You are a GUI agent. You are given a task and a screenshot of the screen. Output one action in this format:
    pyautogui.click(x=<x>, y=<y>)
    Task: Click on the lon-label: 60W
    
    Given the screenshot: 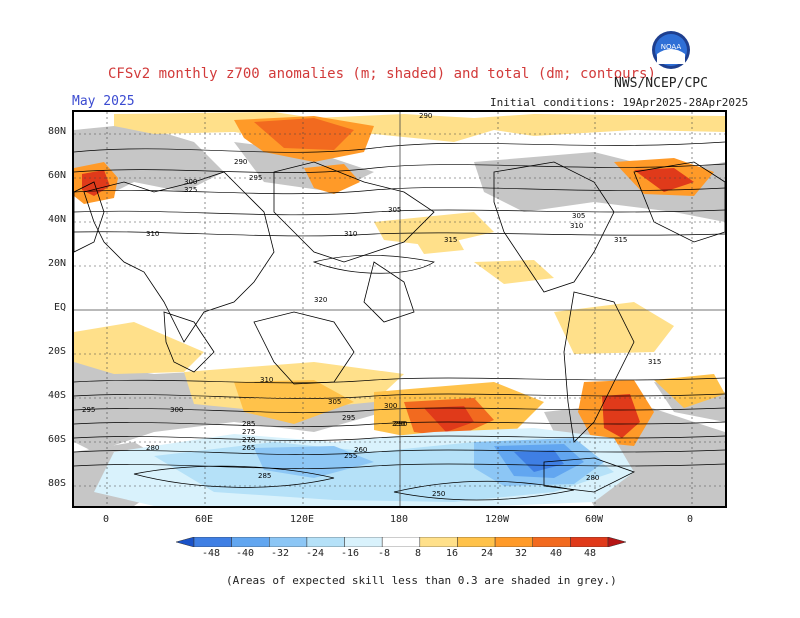 What is the action you would take?
    pyautogui.click(x=594, y=519)
    